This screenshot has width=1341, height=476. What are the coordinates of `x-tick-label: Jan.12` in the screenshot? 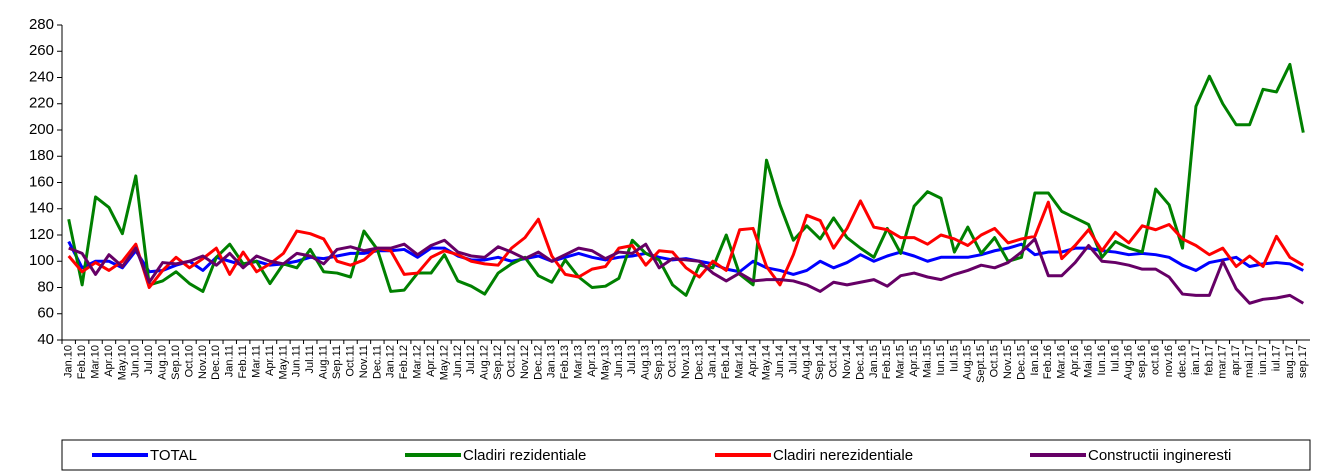 It's located at (391, 361).